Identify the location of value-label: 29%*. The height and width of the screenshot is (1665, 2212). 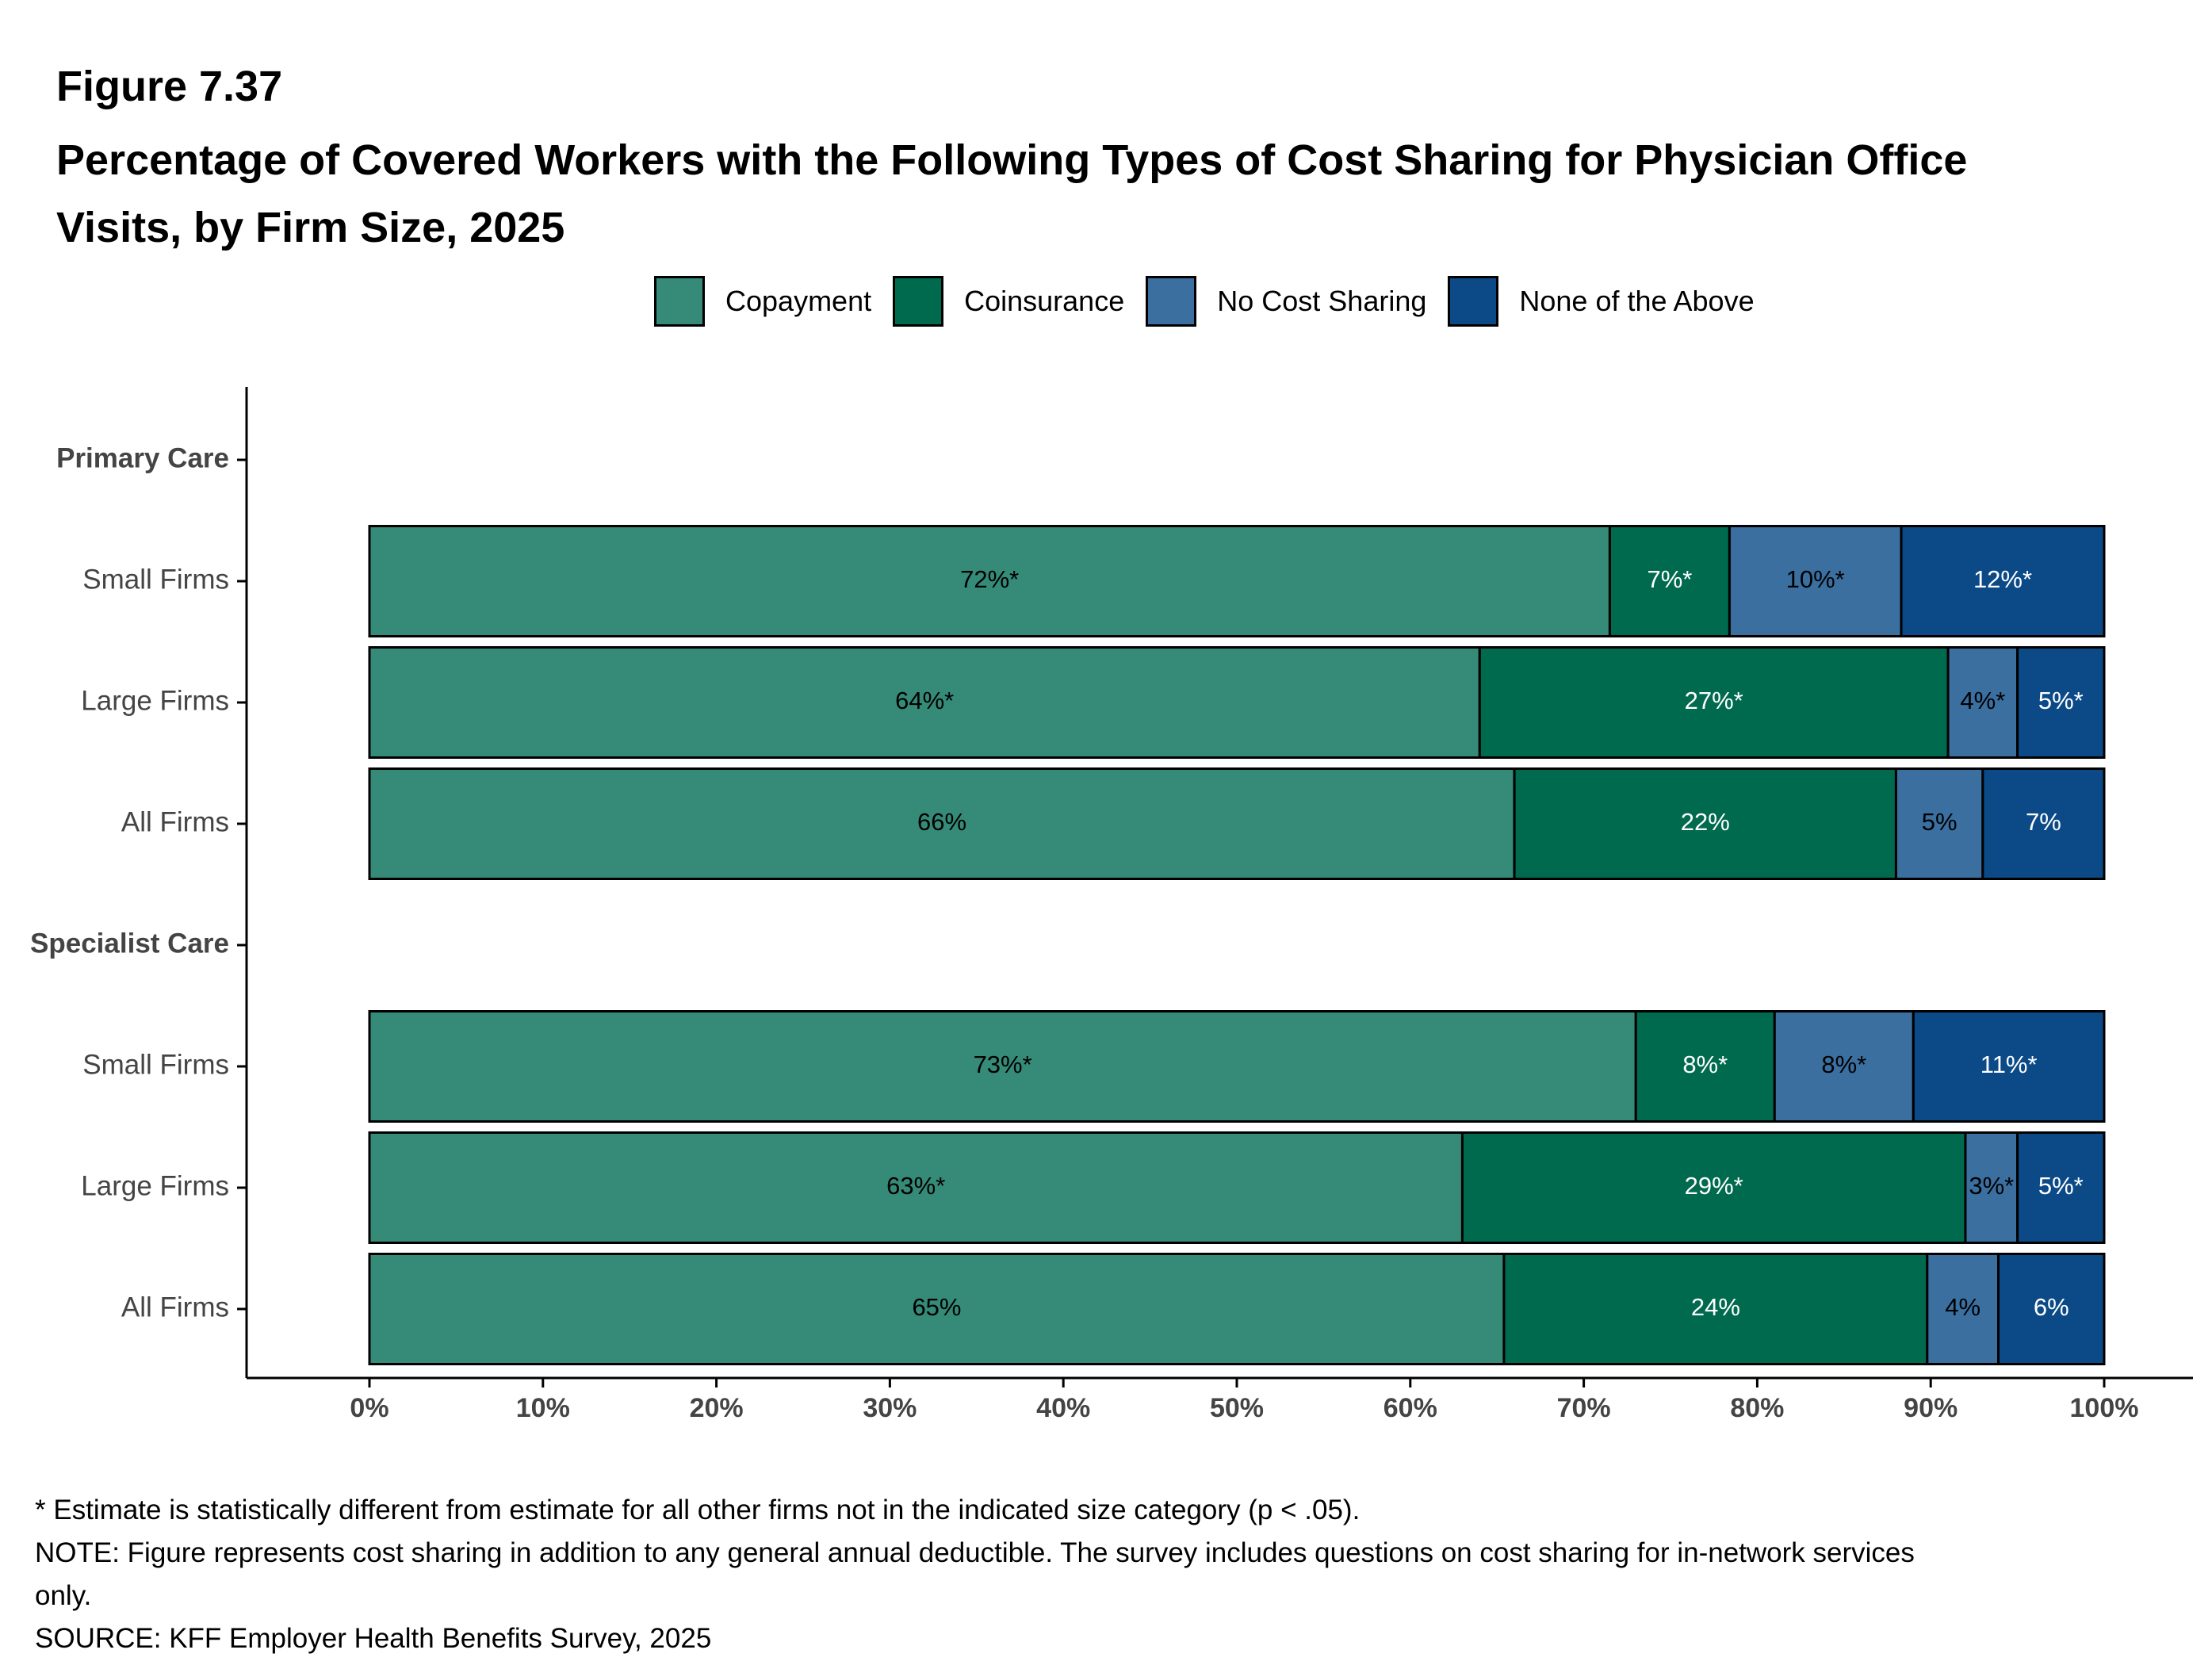
(1714, 1186).